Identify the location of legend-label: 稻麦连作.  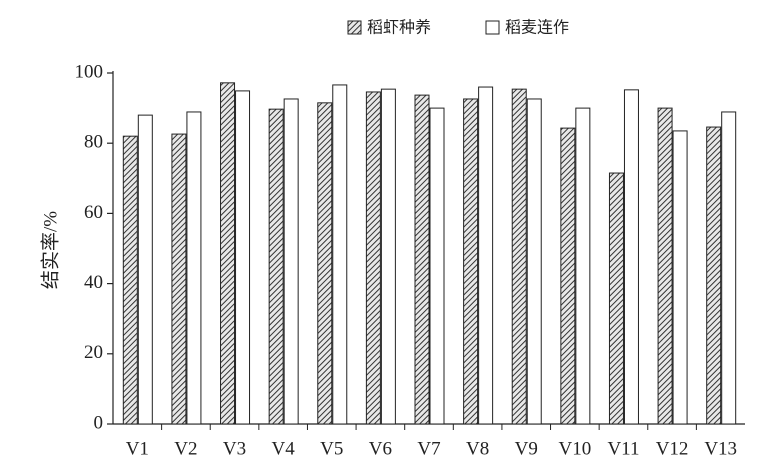
(537, 27).